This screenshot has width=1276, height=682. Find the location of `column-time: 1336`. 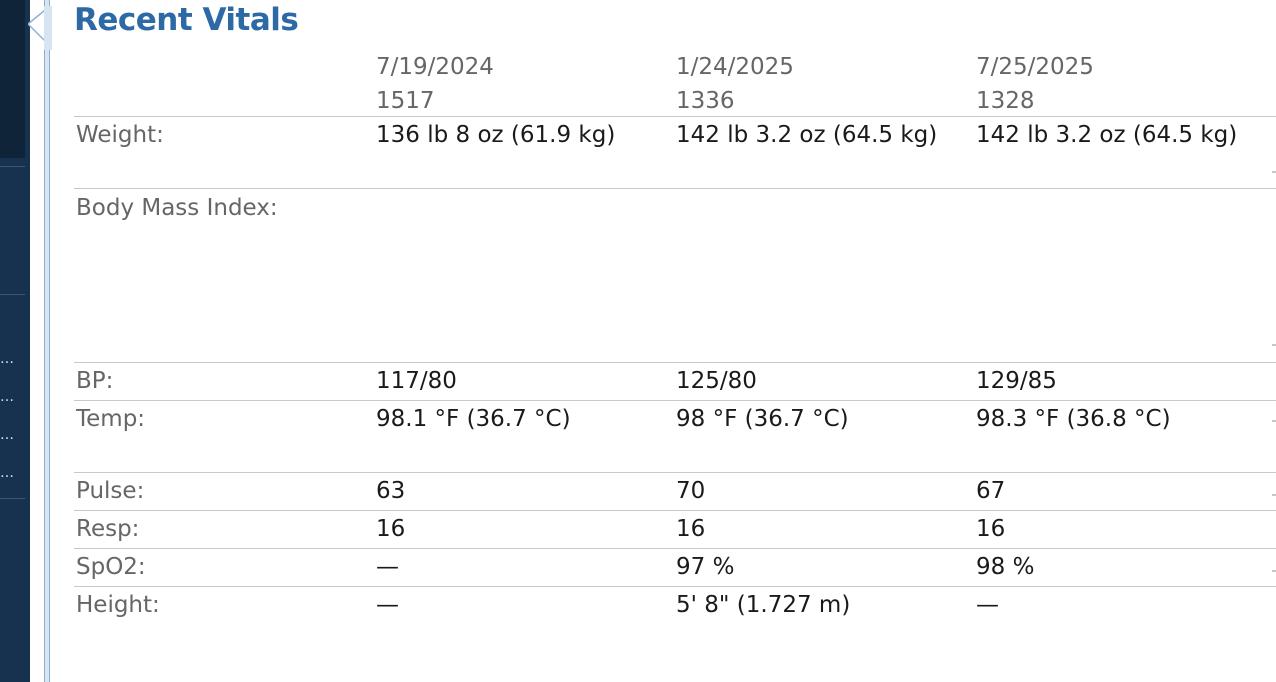

column-time: 1336 is located at coordinates (705, 101).